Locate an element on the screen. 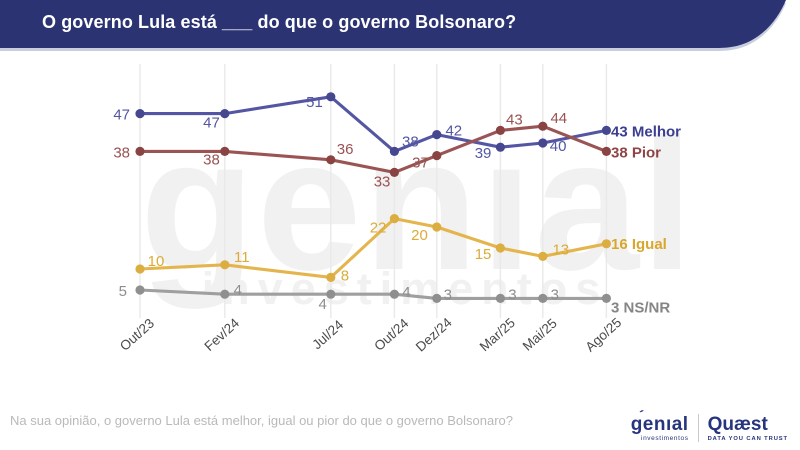  value-label-Melhor-Mai/25: 40 is located at coordinates (558, 146).